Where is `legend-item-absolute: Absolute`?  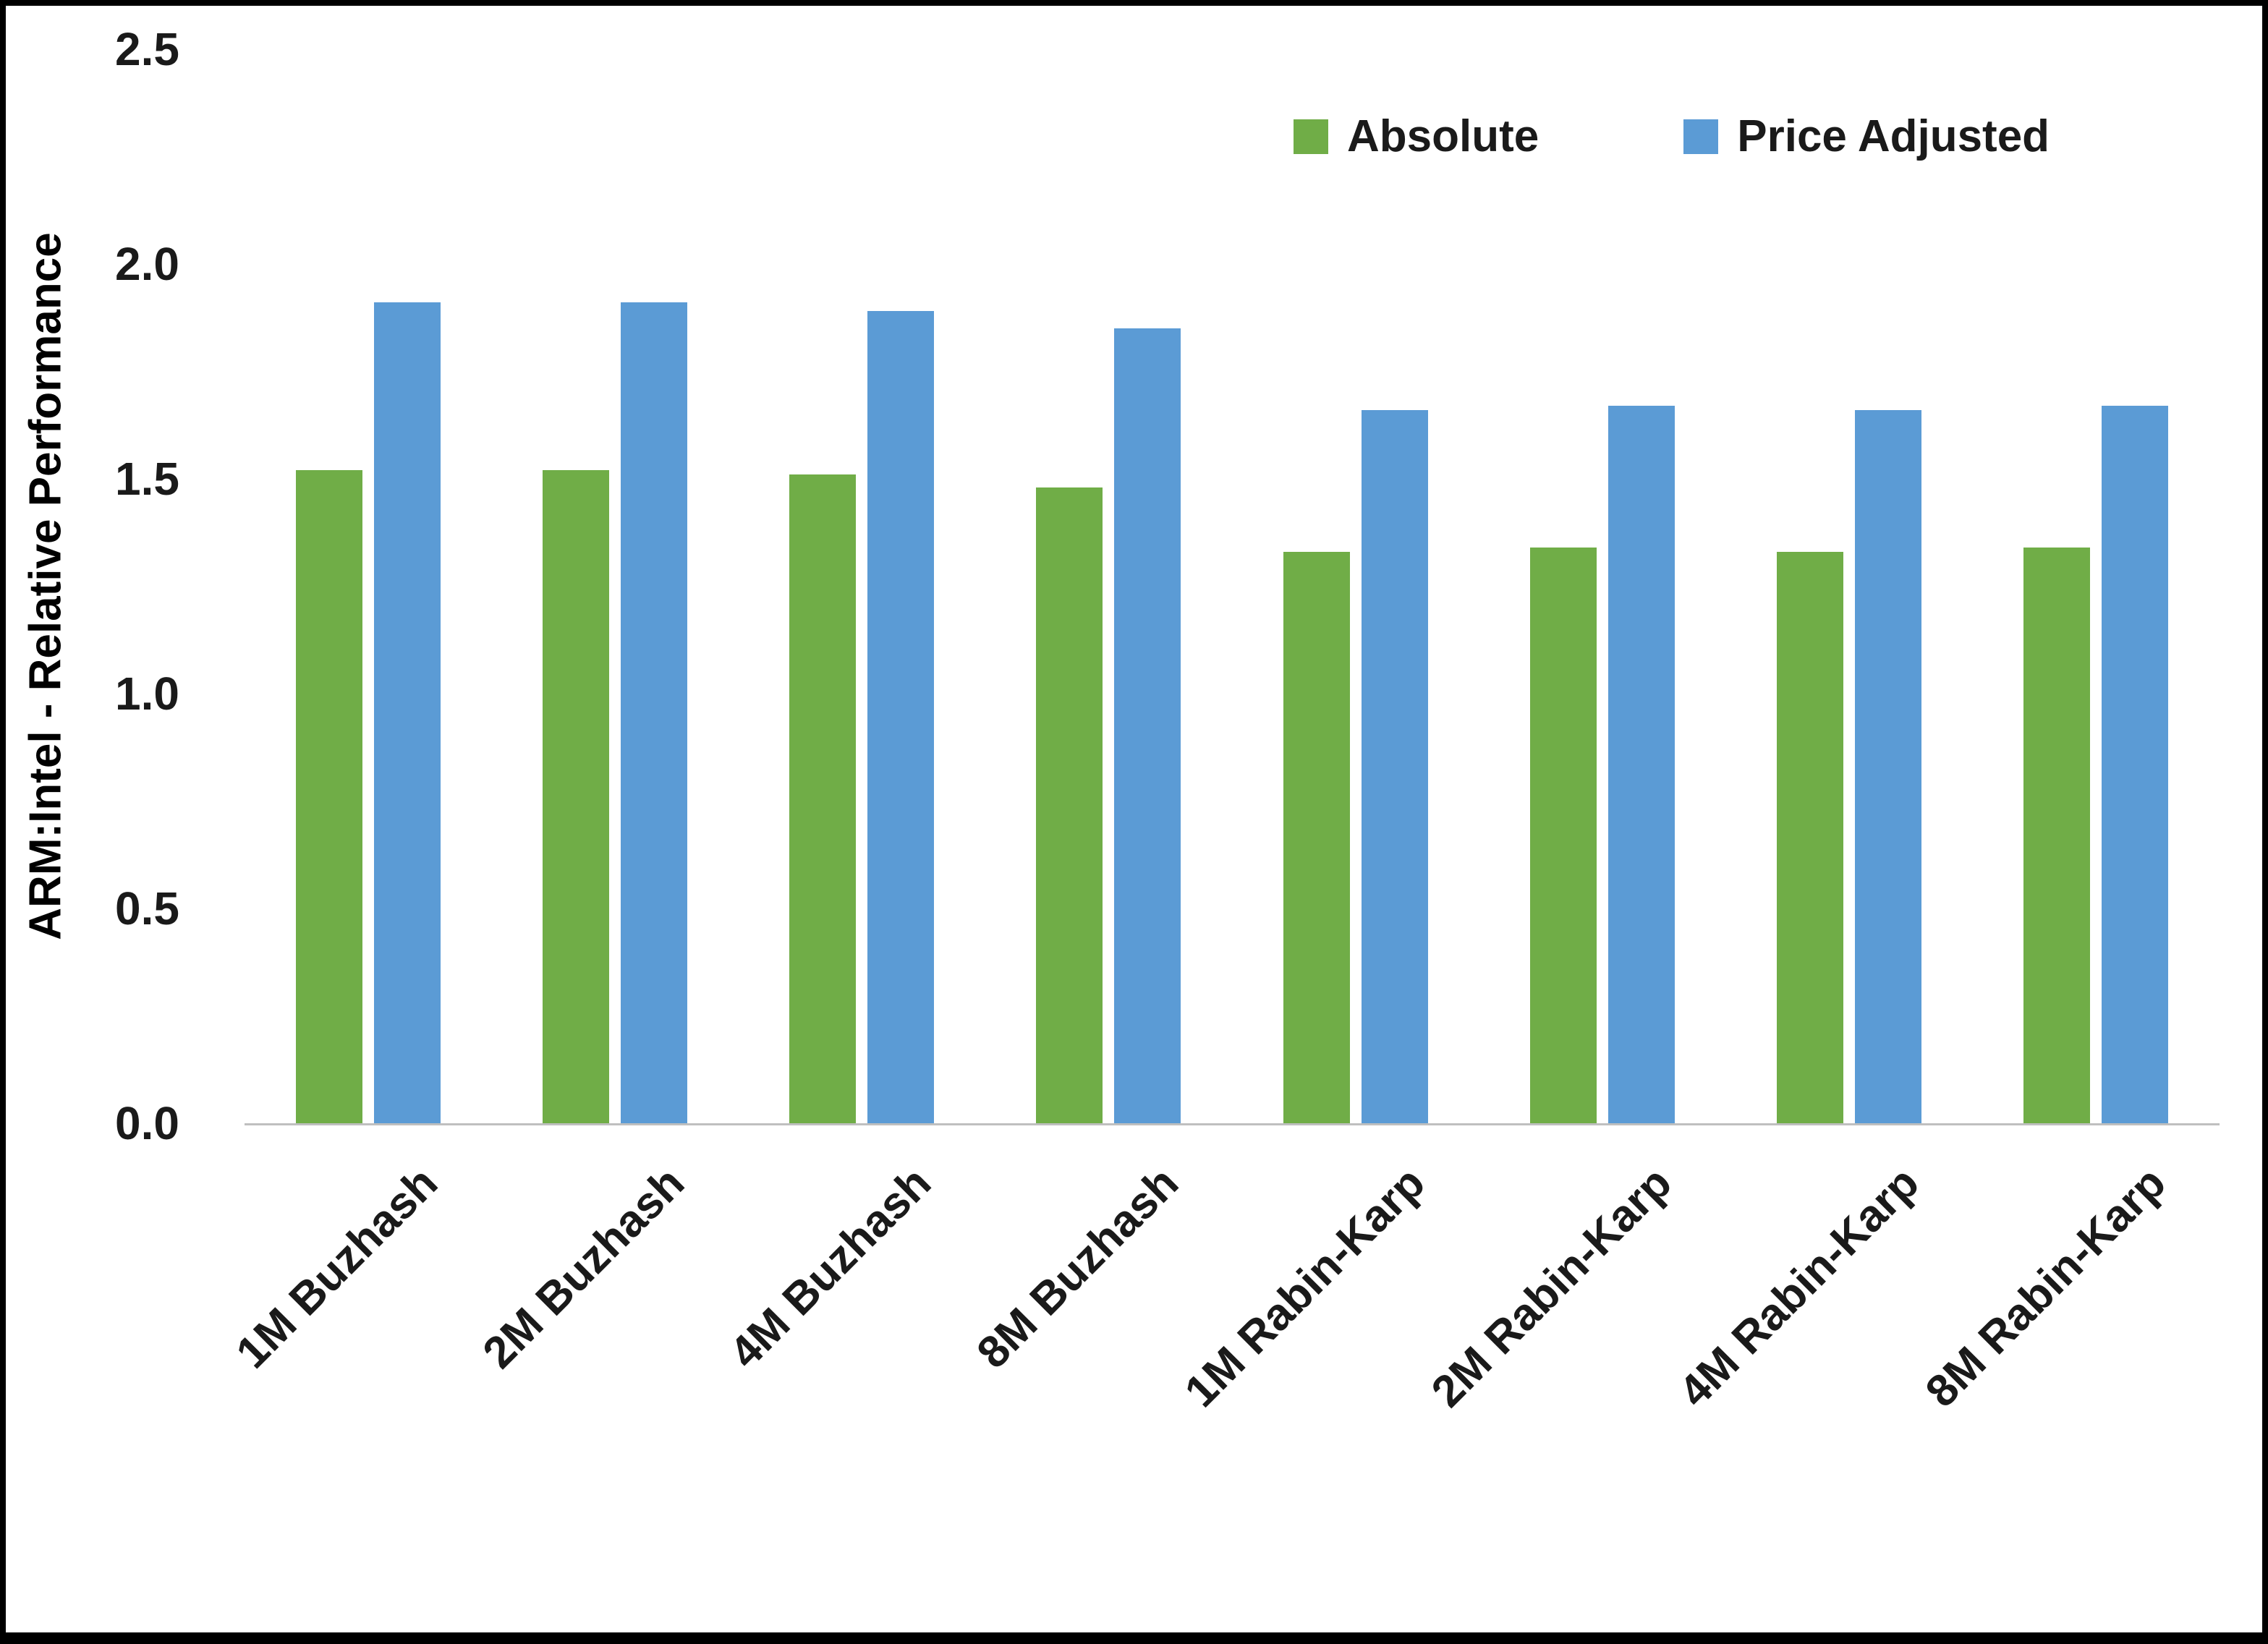
legend-item-absolute: Absolute is located at coordinates (1416, 136).